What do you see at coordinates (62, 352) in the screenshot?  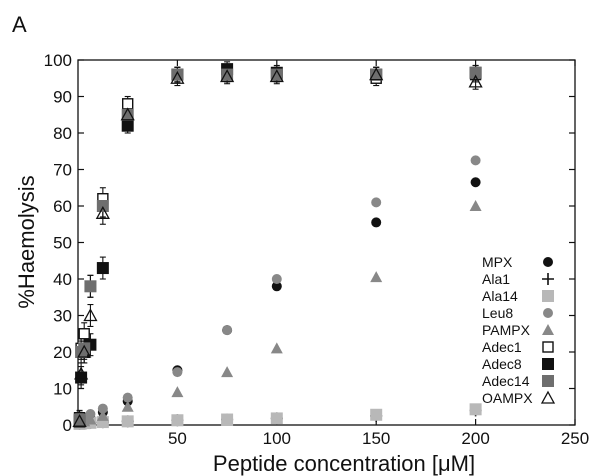 I see `y-tick-label: 20` at bounding box center [62, 352].